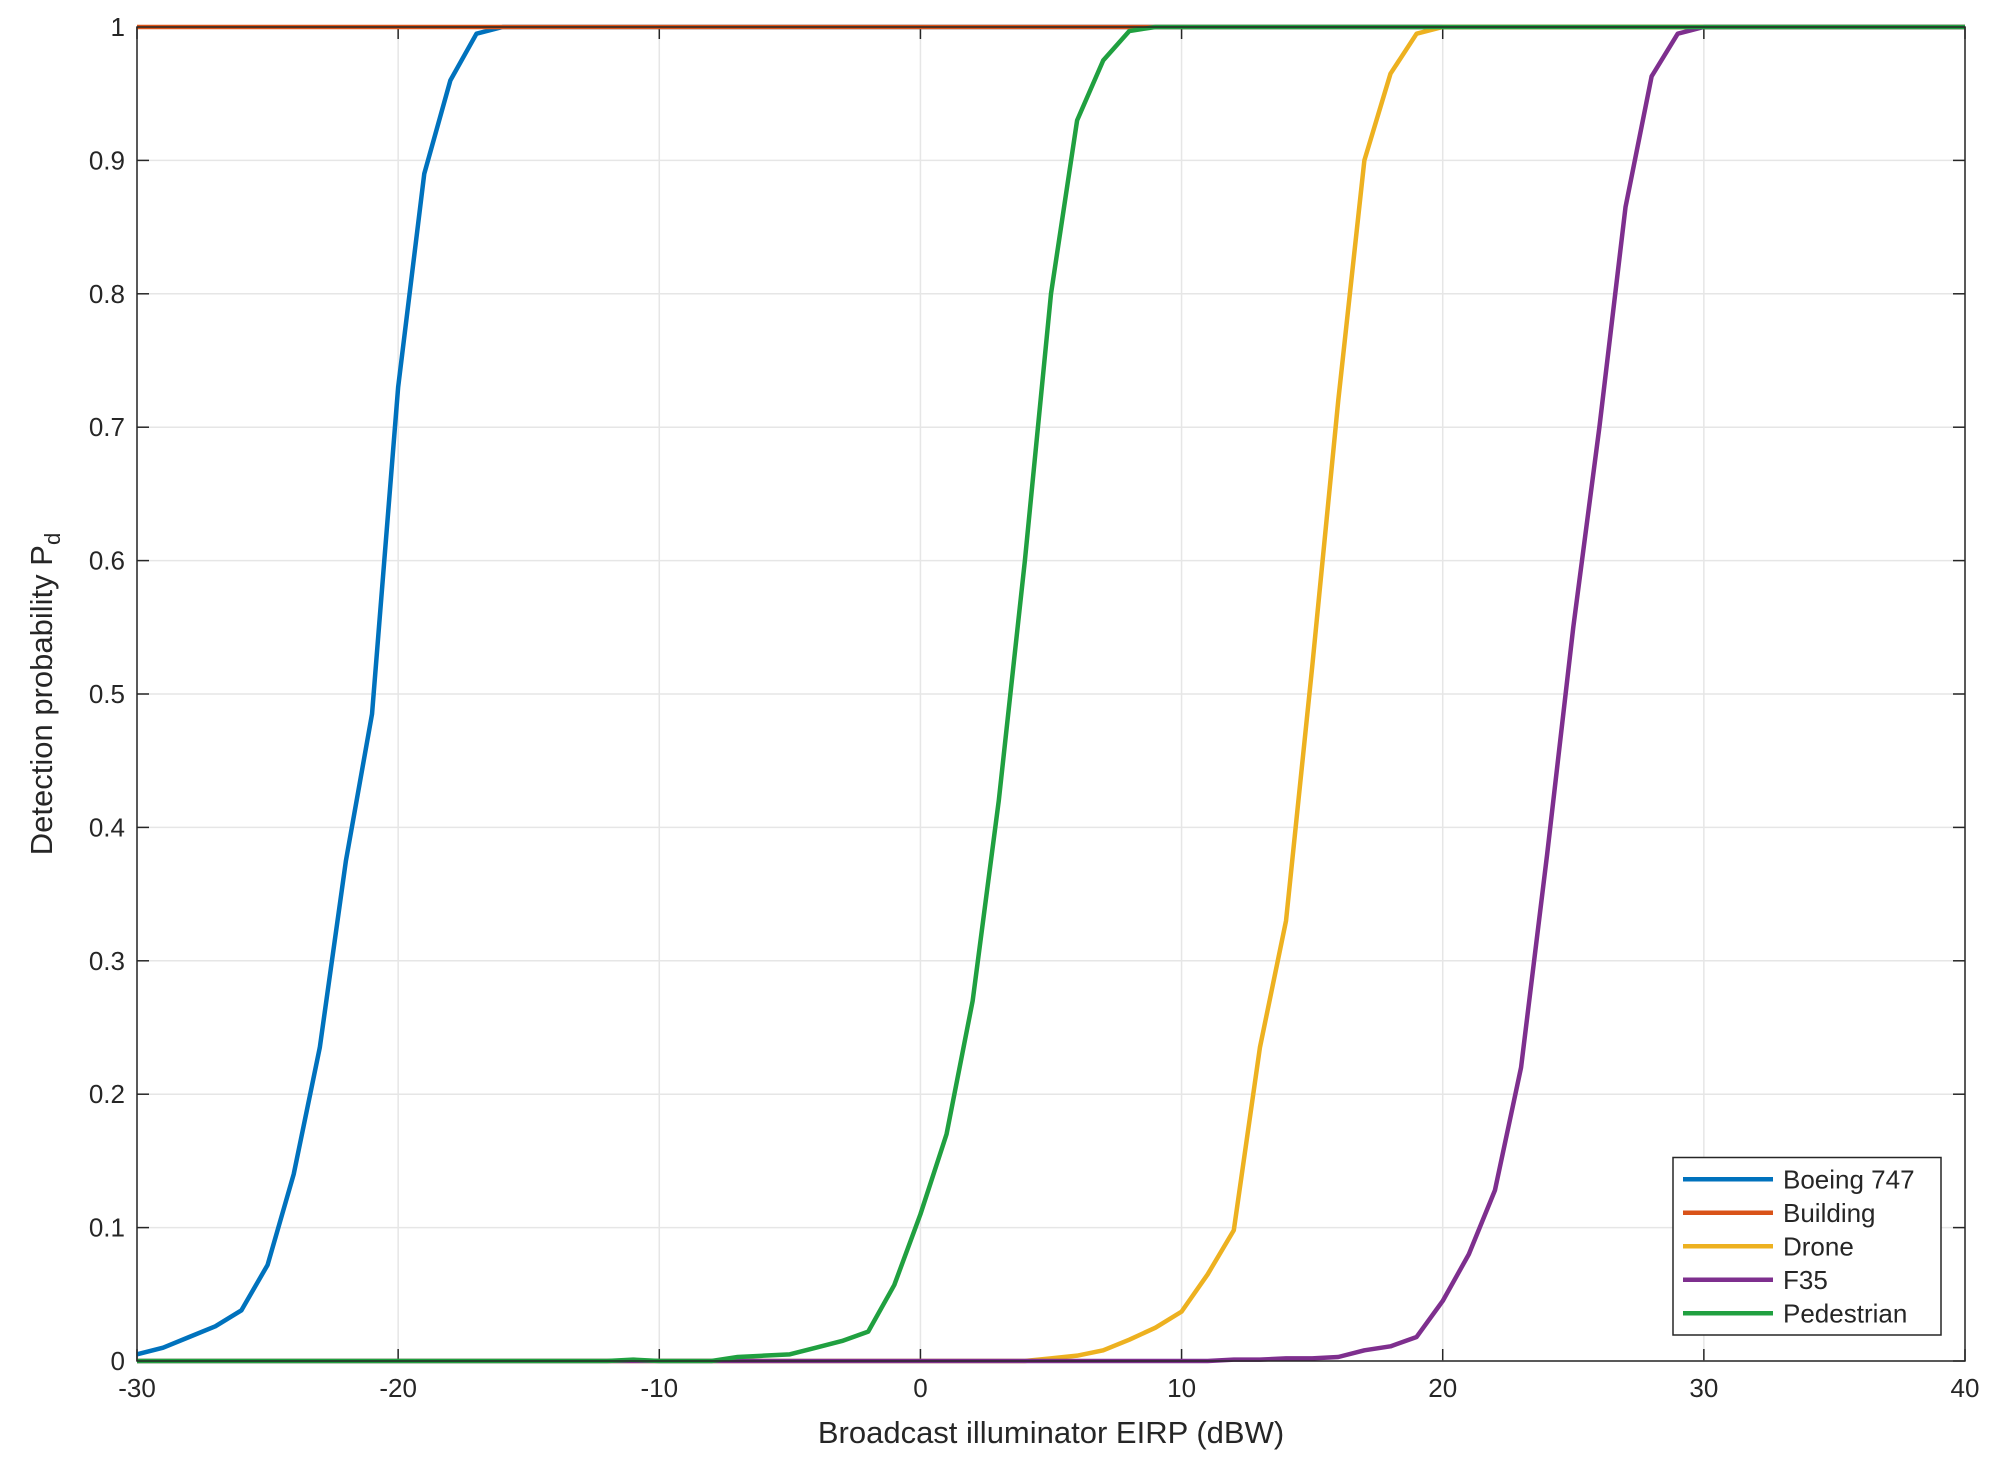 This screenshot has height=1473, width=1994. Describe the element at coordinates (118, 27) in the screenshot. I see `y-tick-label: 1` at that location.